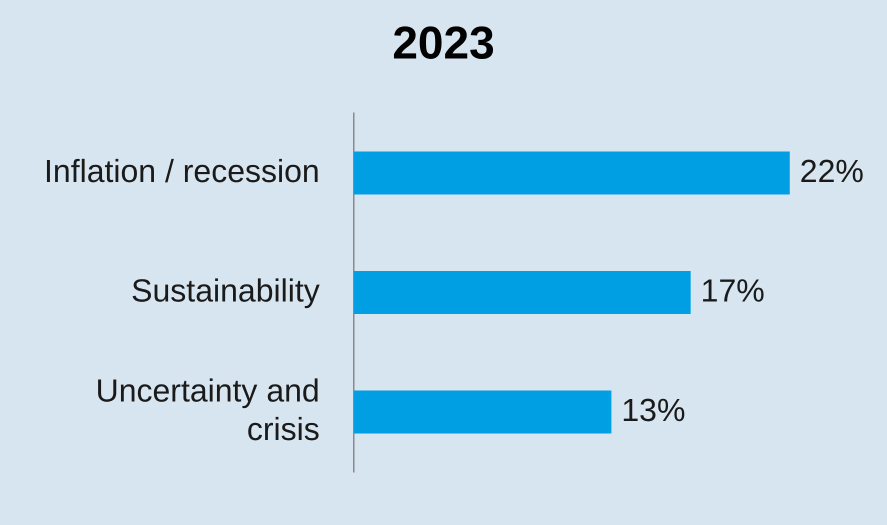  What do you see at coordinates (208, 410) in the screenshot?
I see `y-tick-label: Uncertainty and crisis` at bounding box center [208, 410].